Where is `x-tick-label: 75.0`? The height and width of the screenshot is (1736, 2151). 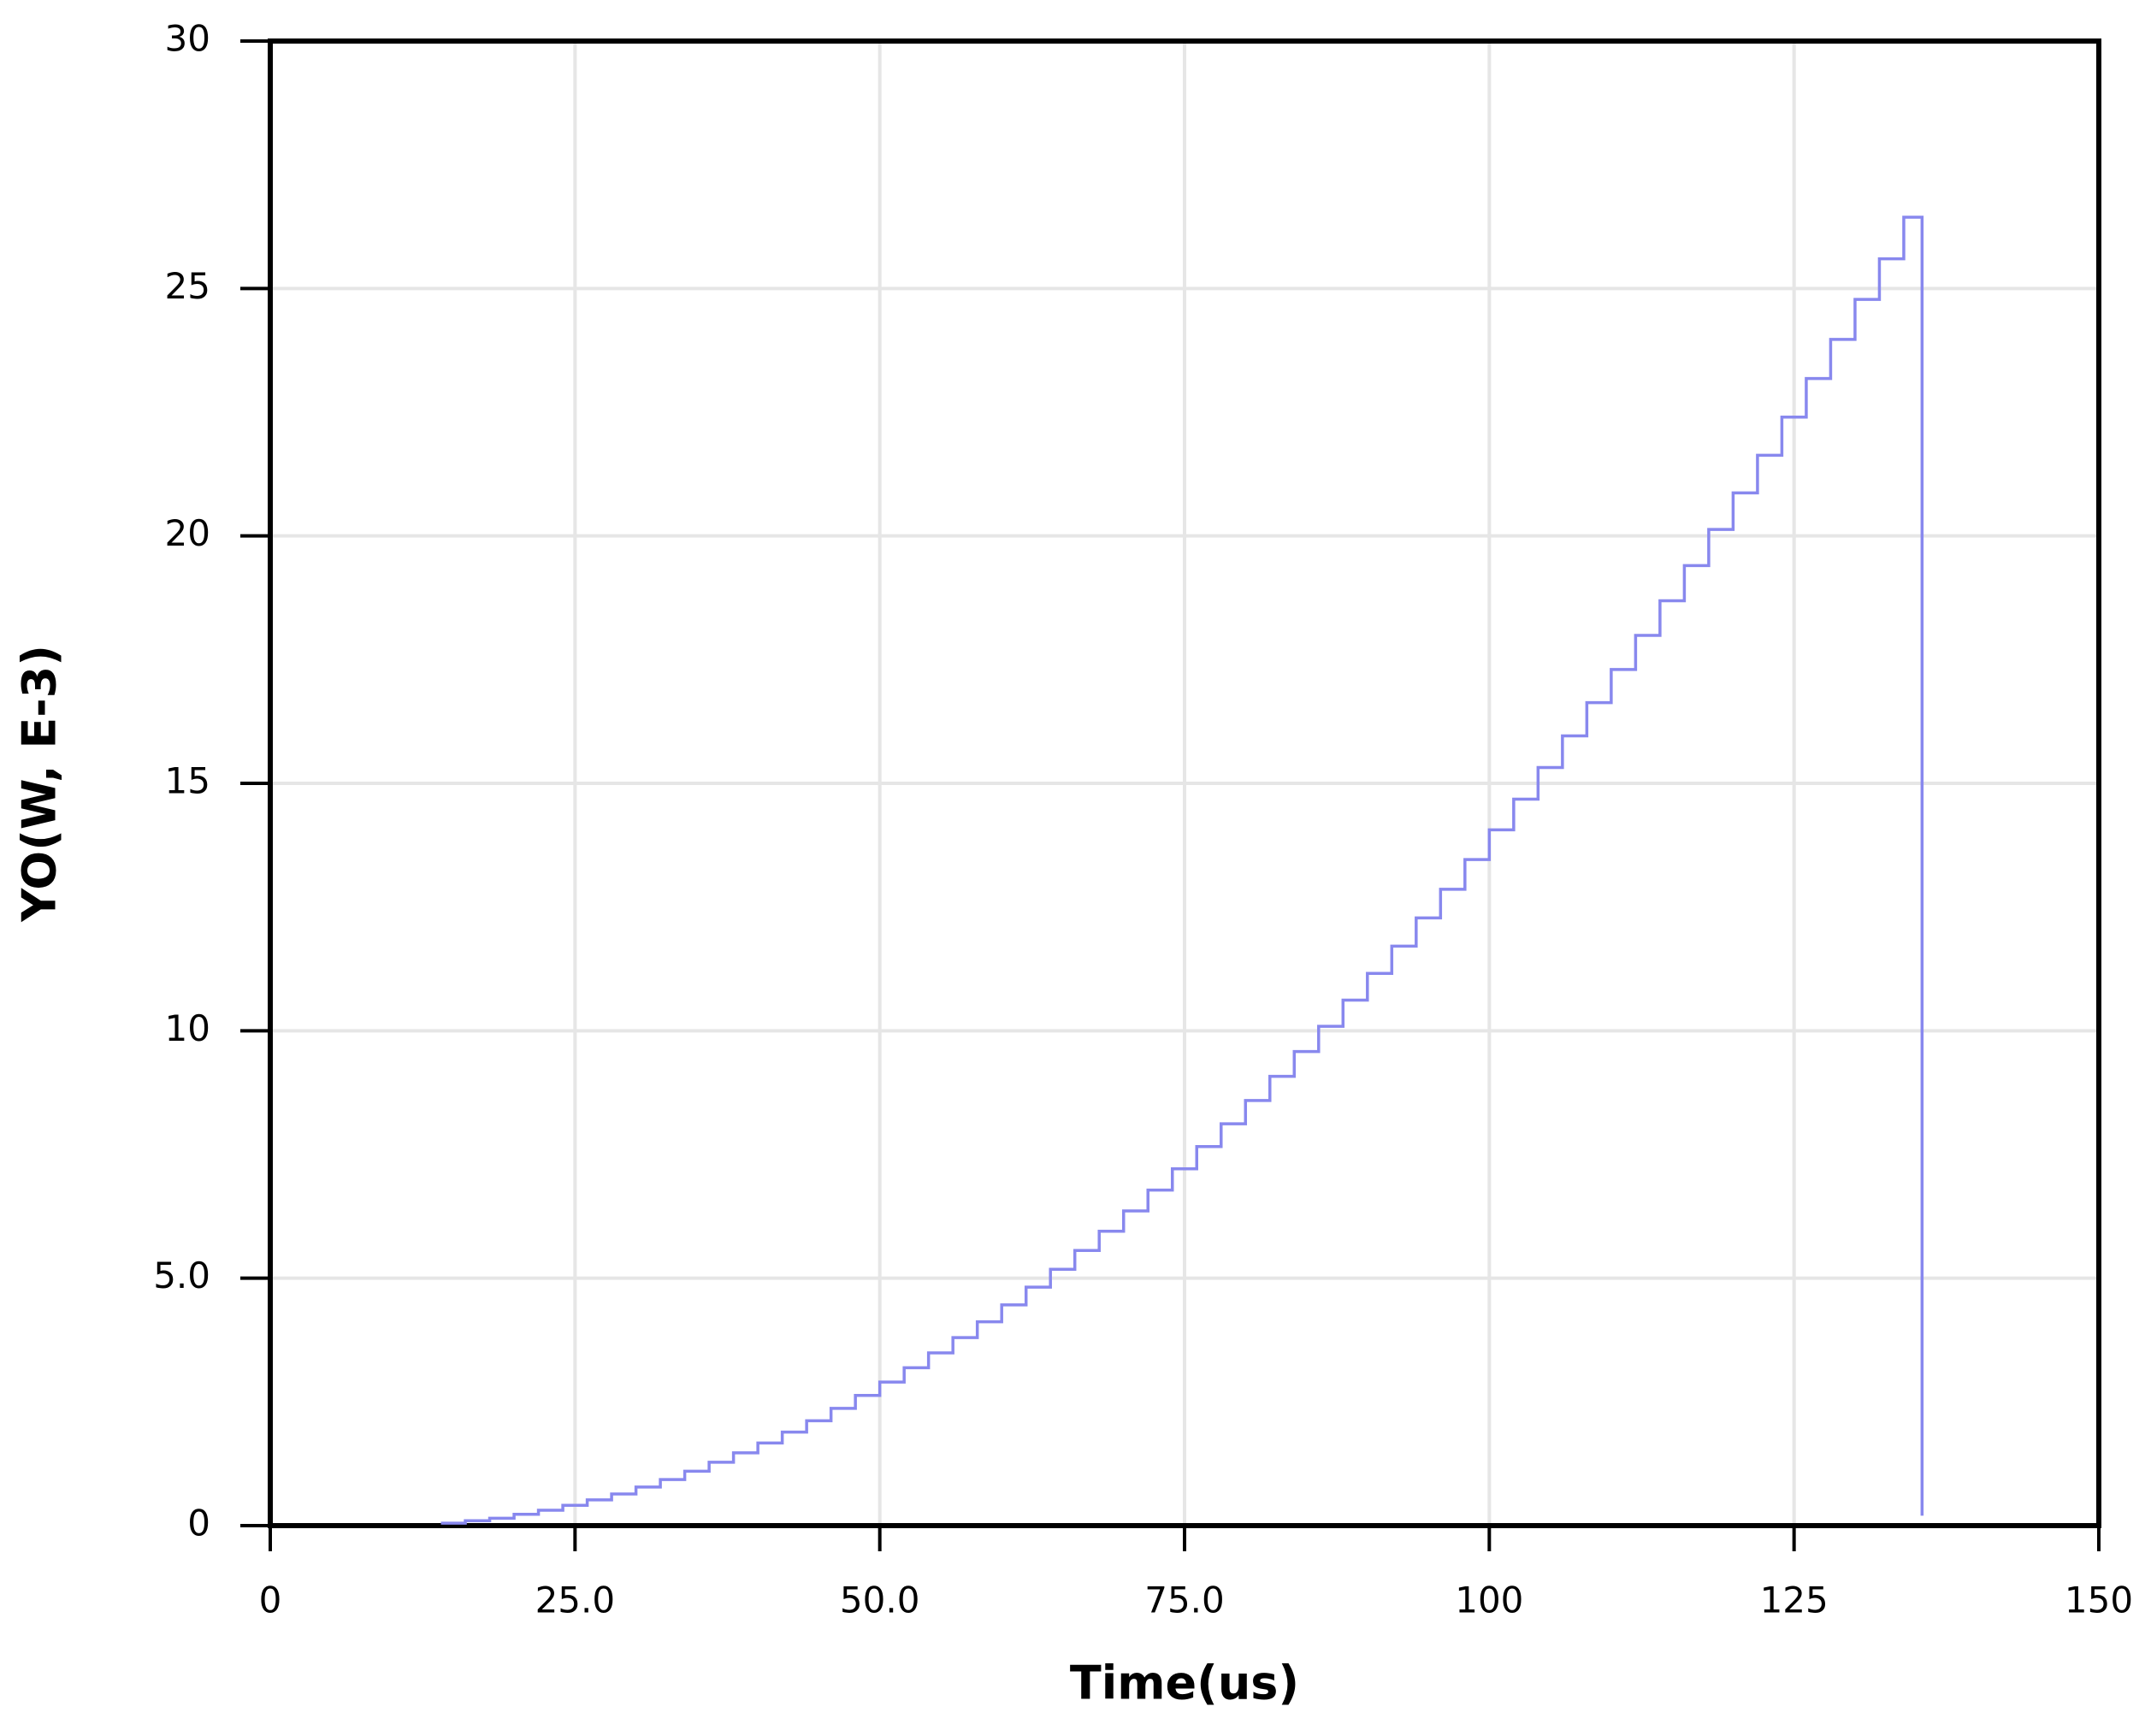
x-tick-label: 75.0 is located at coordinates (1184, 1601).